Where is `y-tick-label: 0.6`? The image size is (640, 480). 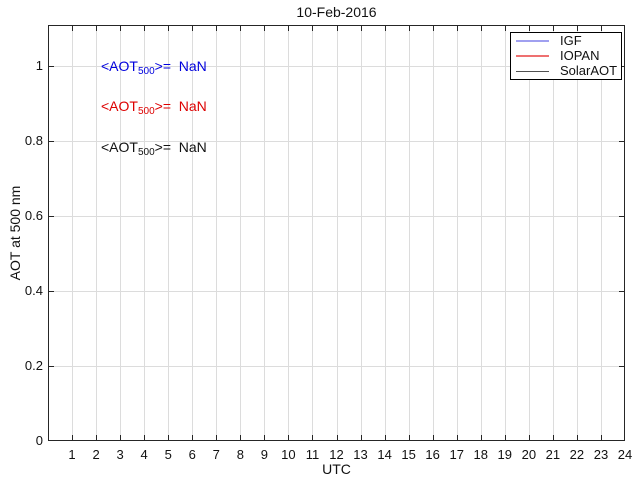 y-tick-label: 0.6 is located at coordinates (33, 215).